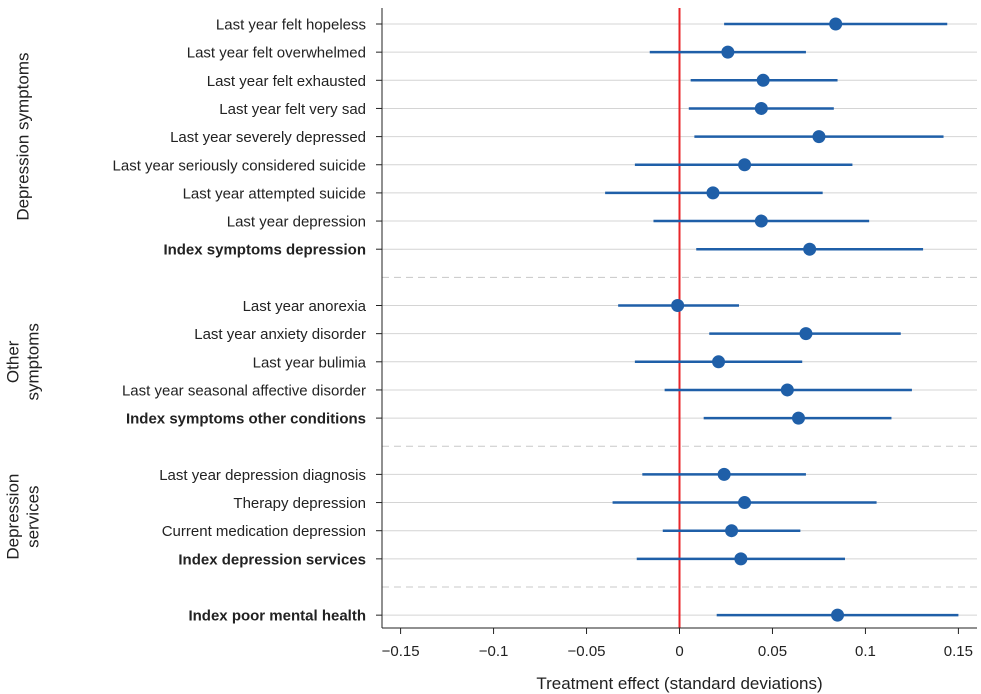 The width and height of the screenshot is (981, 694). Describe the element at coordinates (262, 475) in the screenshot. I see `row-label: Last year depression diagnosis` at that location.